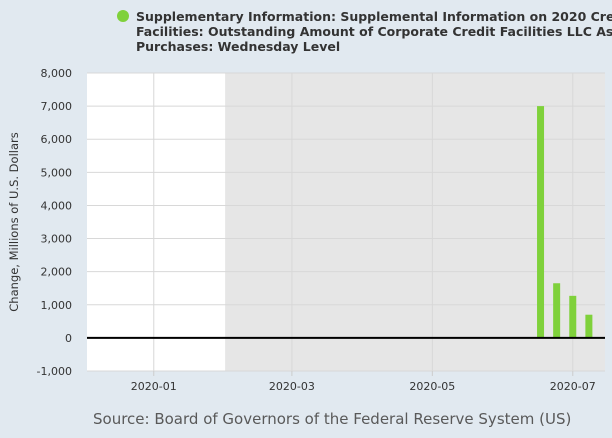 The image size is (612, 438). What do you see at coordinates (68, 338) in the screenshot?
I see `y-tick-label: 0` at bounding box center [68, 338].